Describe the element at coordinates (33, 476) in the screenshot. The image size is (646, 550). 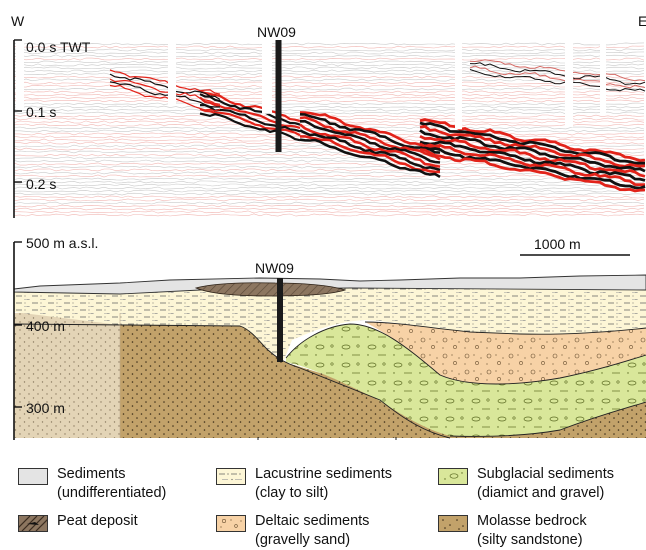
I see `legend-swatch-sediments` at that location.